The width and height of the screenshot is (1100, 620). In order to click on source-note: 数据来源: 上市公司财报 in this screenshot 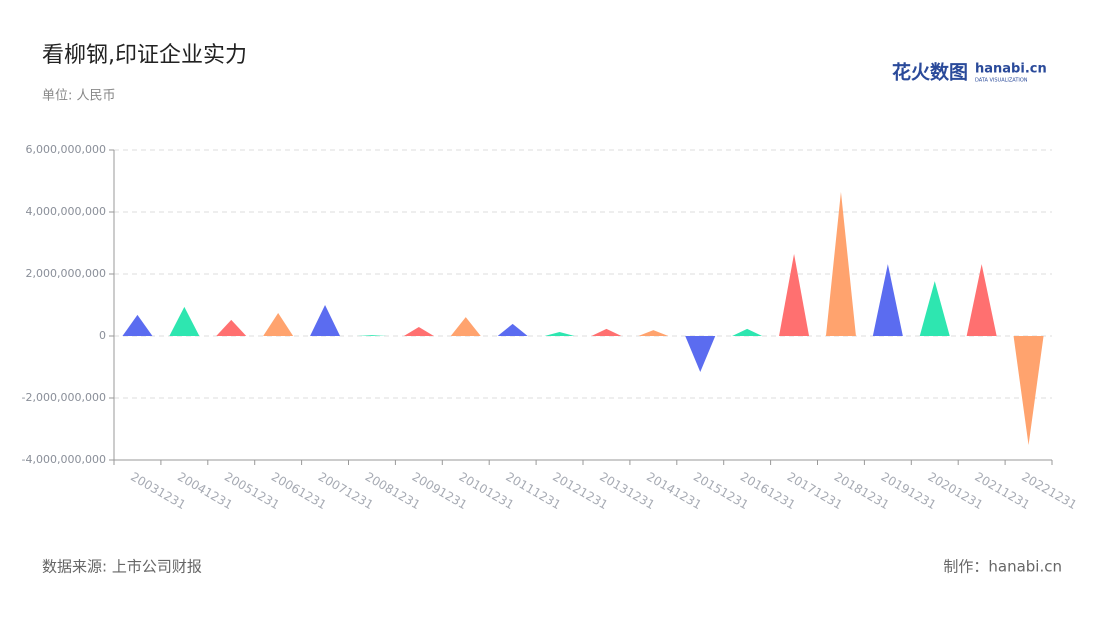, I will do `click(122, 567)`.